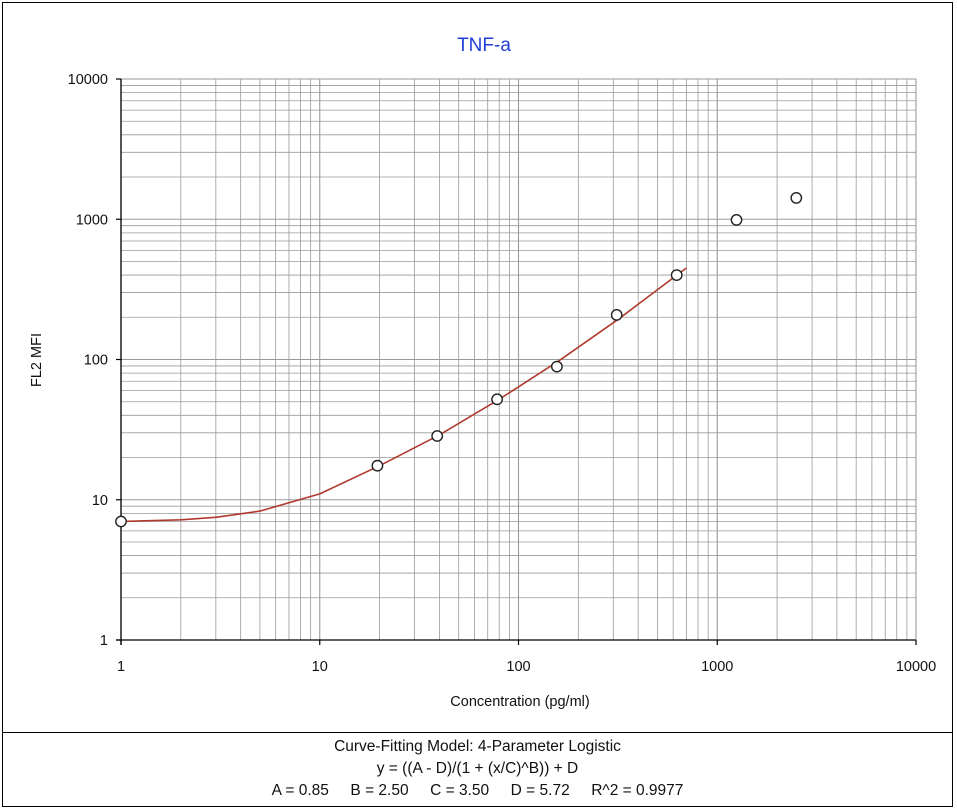 The height and width of the screenshot is (811, 957). I want to click on y-tick-label: 100, so click(96, 361).